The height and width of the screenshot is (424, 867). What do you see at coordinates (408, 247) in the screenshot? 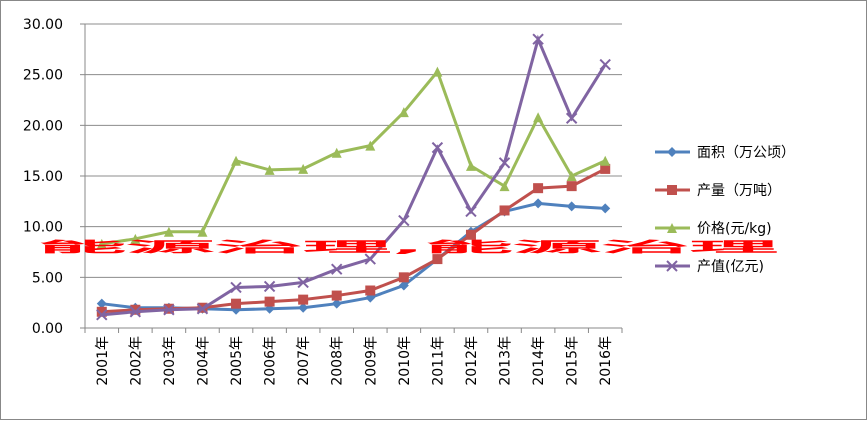
I see `overlay-annotation: 能源治理,能源治理` at bounding box center [408, 247].